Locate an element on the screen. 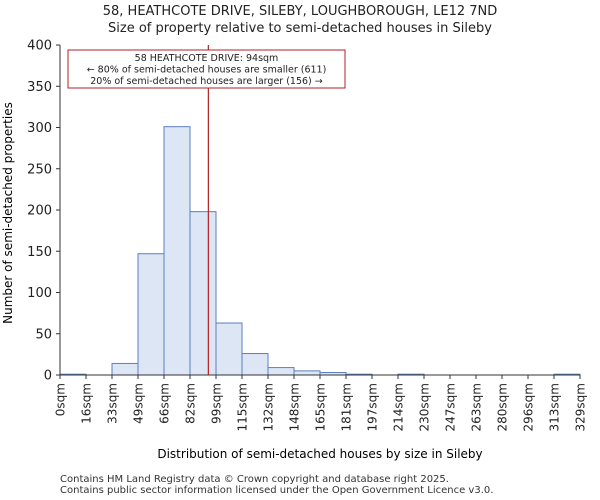 The width and height of the screenshot is (600, 500). bar-132sqm is located at coordinates (281, 371).